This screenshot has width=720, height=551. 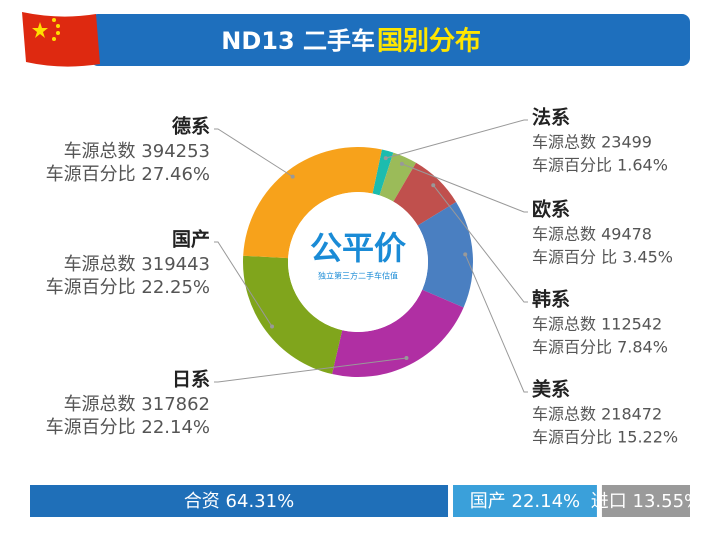 What do you see at coordinates (191, 126) in the screenshot?
I see `category-label: 德系` at bounding box center [191, 126].